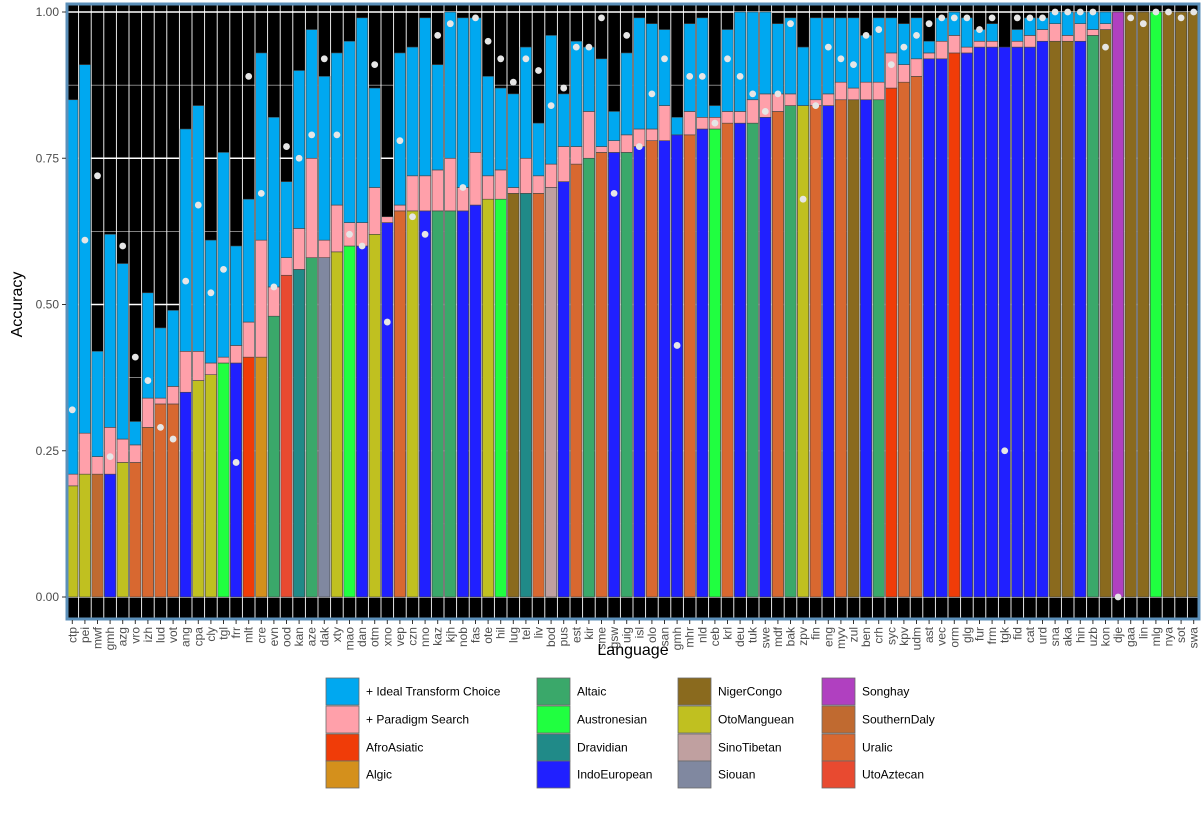 The width and height of the screenshot is (1203, 823). Describe the element at coordinates (750, 748) in the screenshot. I see `legend-label: SinoTibetan` at that location.